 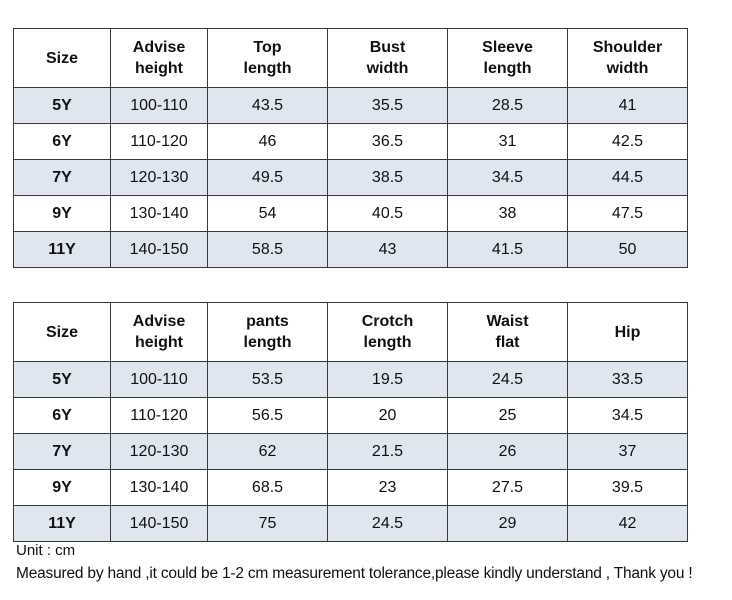 I want to click on header-text-line: flat, so click(x=507, y=342).